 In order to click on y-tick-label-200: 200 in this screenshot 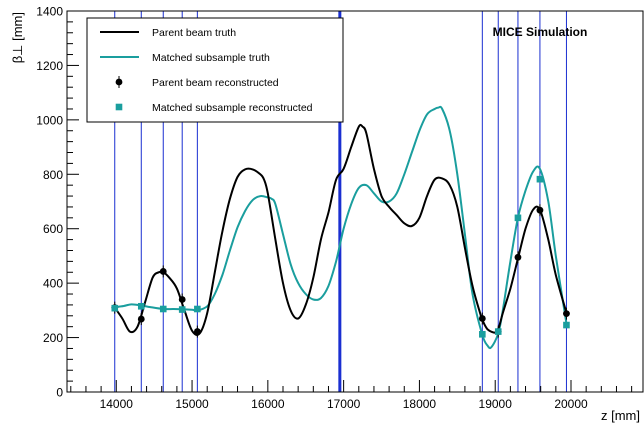, I will do `click(53, 338)`.